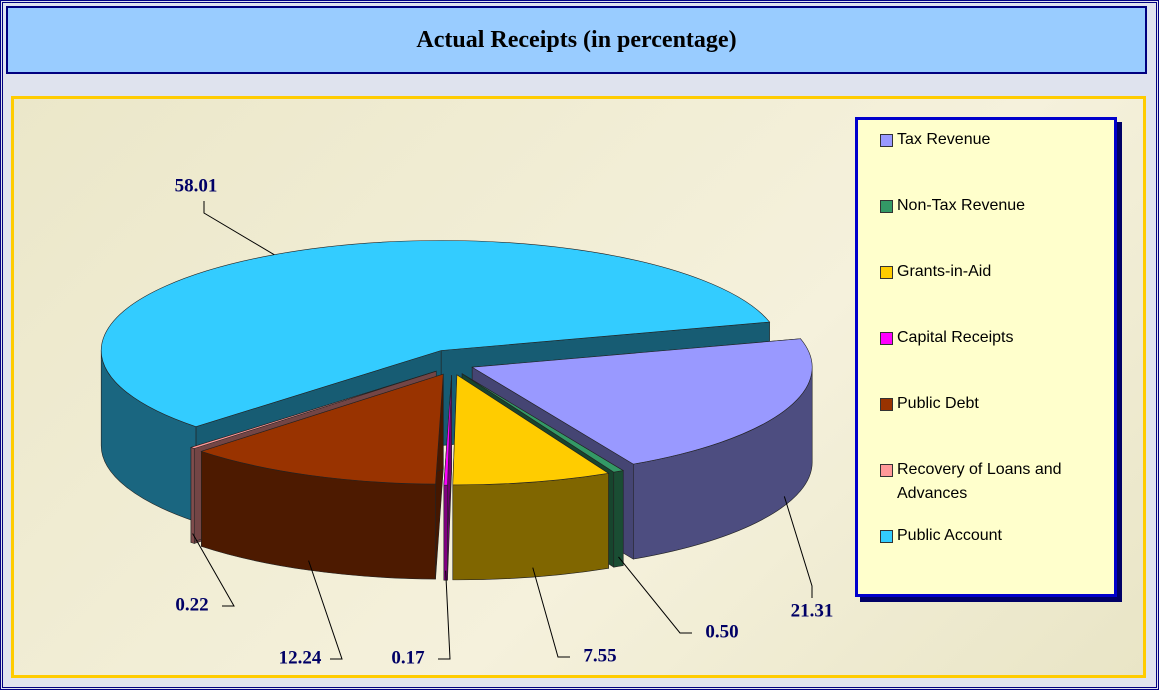 The image size is (1159, 690). What do you see at coordinates (992, 557) in the screenshot?
I see `legend-item: Public Account` at bounding box center [992, 557].